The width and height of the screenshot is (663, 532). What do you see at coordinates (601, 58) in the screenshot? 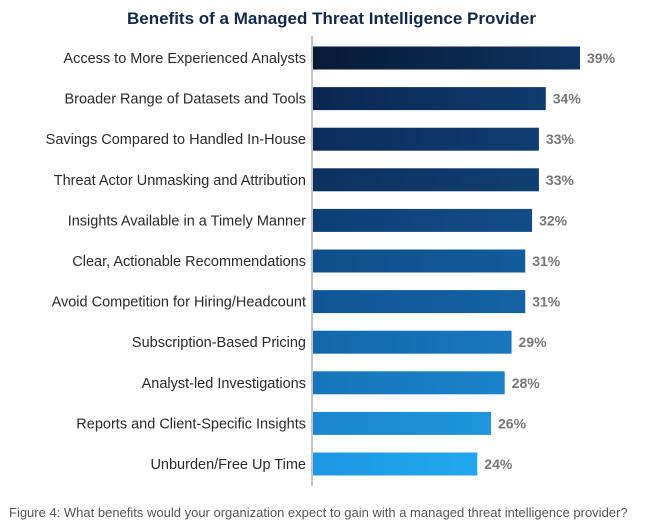
I see `value-label: 39%` at bounding box center [601, 58].